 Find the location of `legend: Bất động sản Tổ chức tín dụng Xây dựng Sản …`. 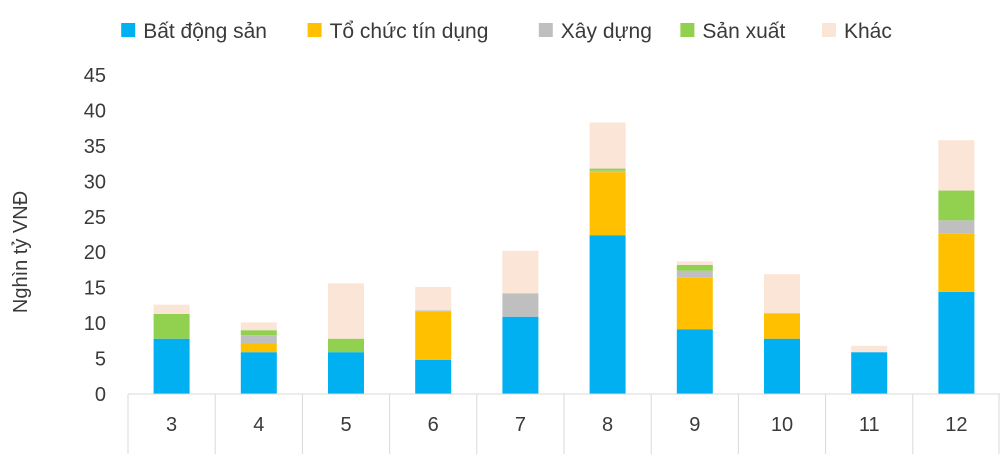

legend: Bất động sản Tổ chức tín dụng Xây dựng Sản … is located at coordinates (506, 31).